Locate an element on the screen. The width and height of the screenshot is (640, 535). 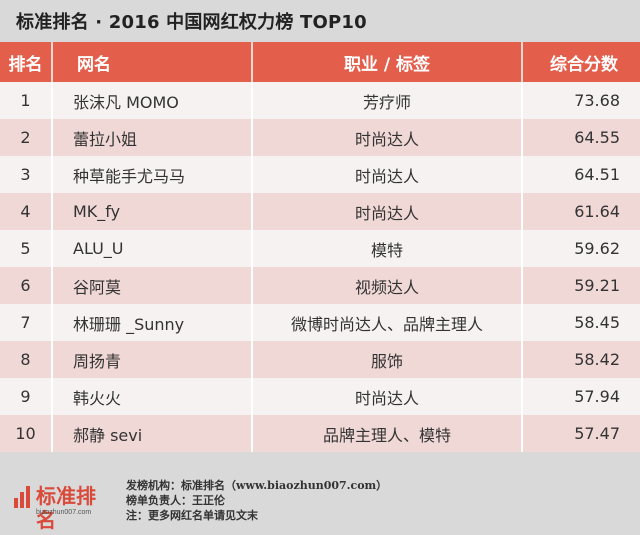
table-row: 4 MK_fy 时尚达人 61.64 is located at coordinates (320, 211).